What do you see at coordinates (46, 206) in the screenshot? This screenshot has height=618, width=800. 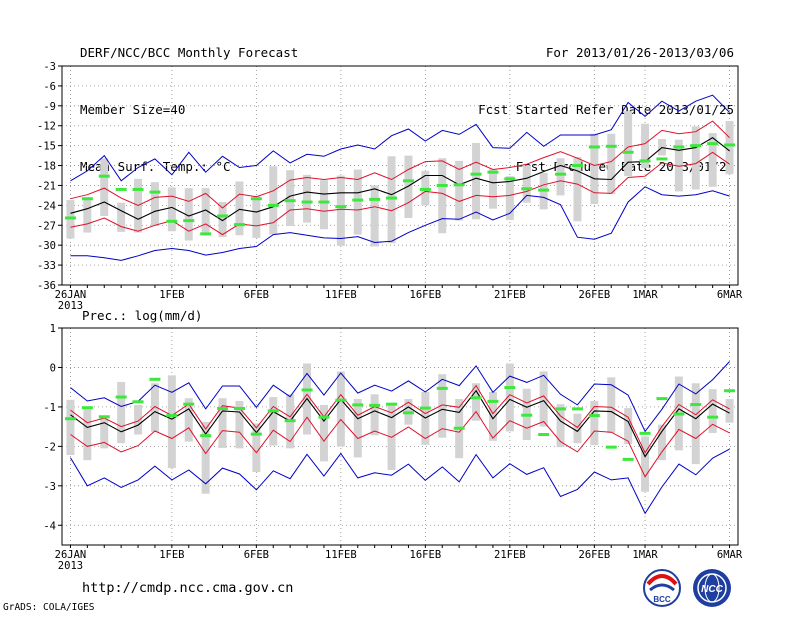 I see `y-tick-label: -24` at bounding box center [46, 206].